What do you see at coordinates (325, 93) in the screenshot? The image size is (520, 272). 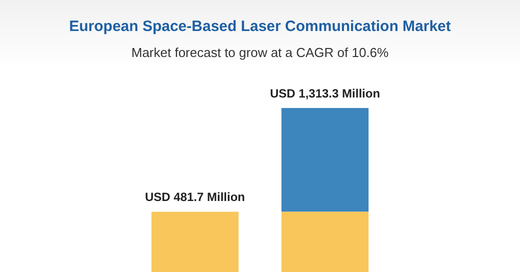 I see `total-label: USD 1,313.3 Million` at bounding box center [325, 93].